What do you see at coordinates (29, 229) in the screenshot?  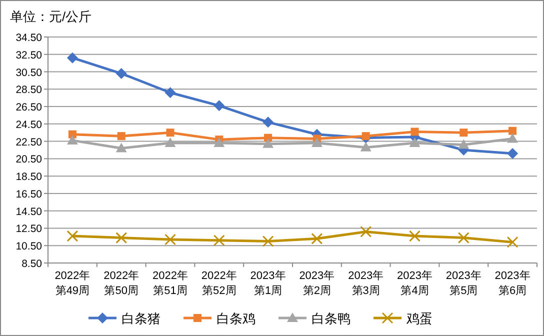 I see `y-tick-label: 12.50` at bounding box center [29, 229].